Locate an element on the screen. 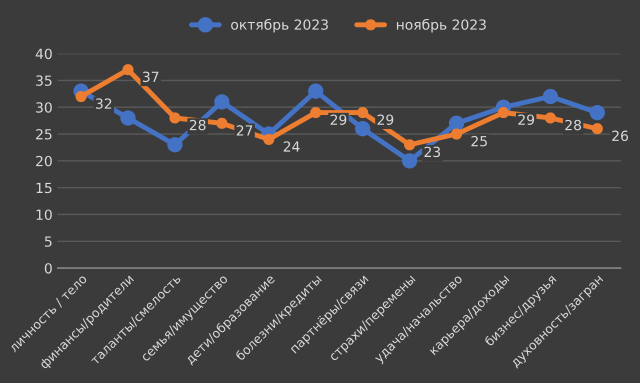  data-label: 25 is located at coordinates (479, 141).